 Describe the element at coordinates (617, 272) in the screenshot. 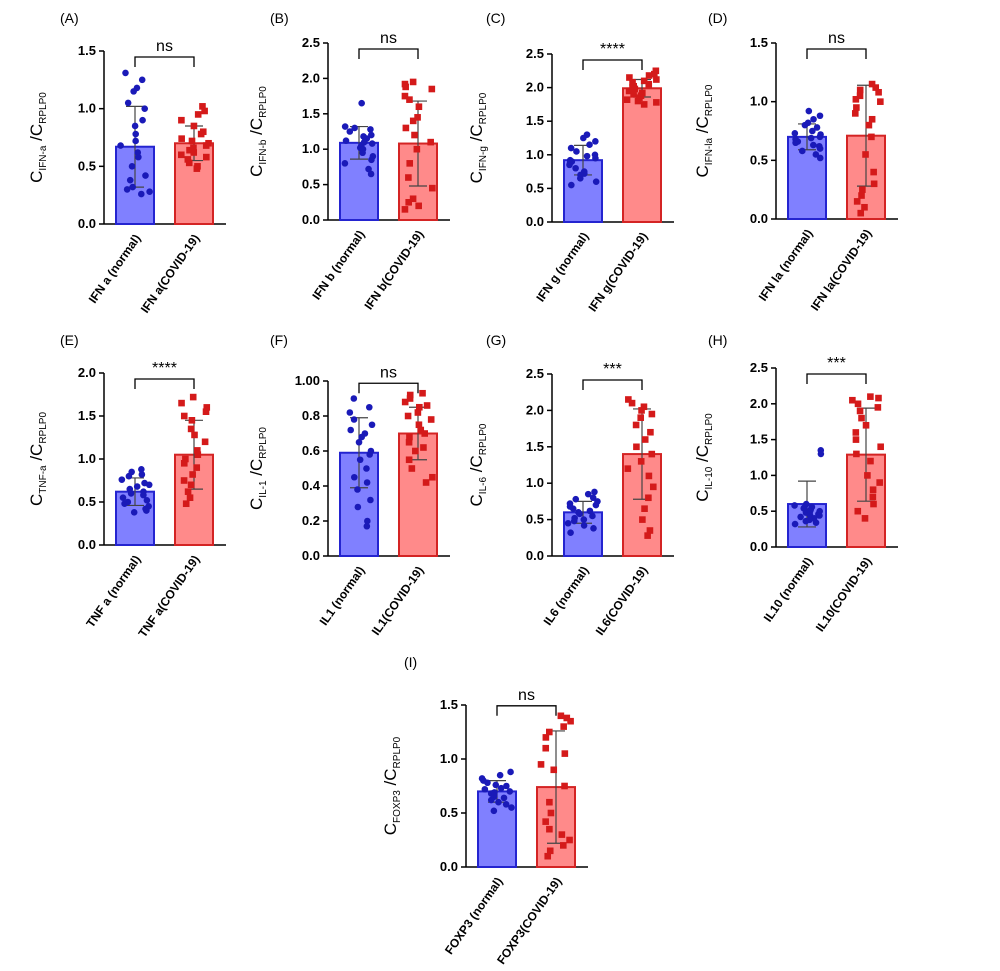

I see `x-tick-label: IFN g(COVID-19)` at that location.